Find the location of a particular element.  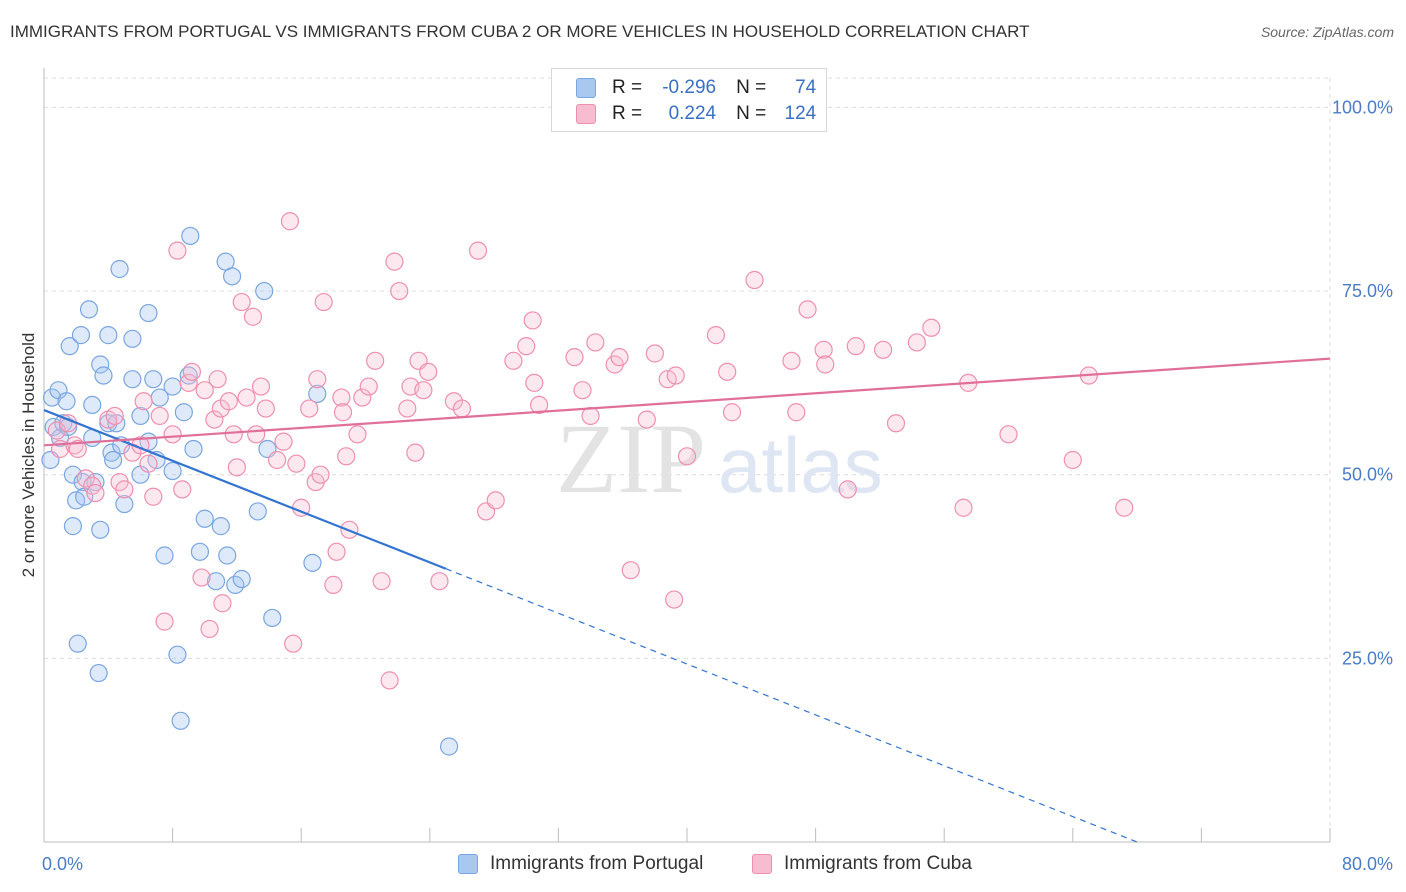

legend-label-cuba: Immigrants from Cuba is located at coordinates (878, 863).